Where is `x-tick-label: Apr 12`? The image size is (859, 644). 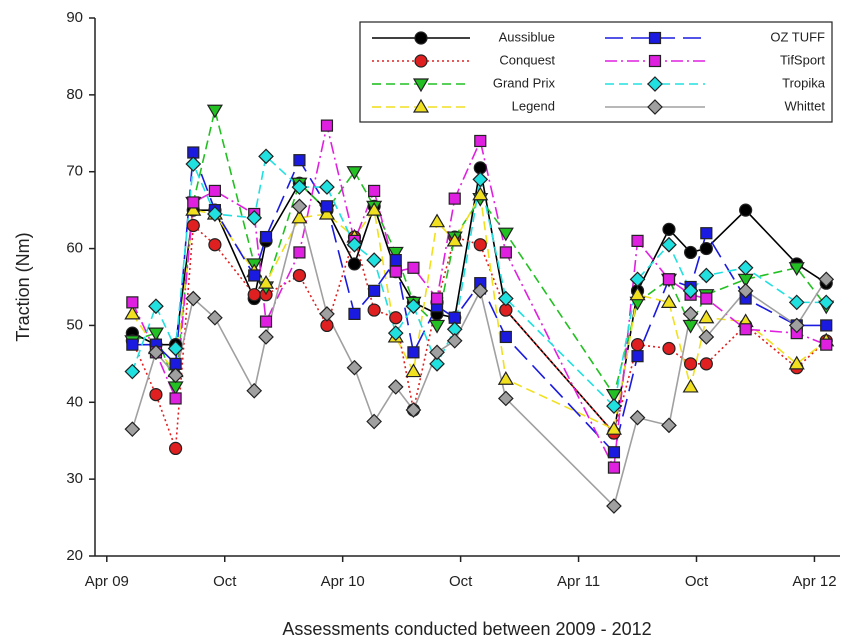 x-tick-label: Apr 12 is located at coordinates (814, 581).